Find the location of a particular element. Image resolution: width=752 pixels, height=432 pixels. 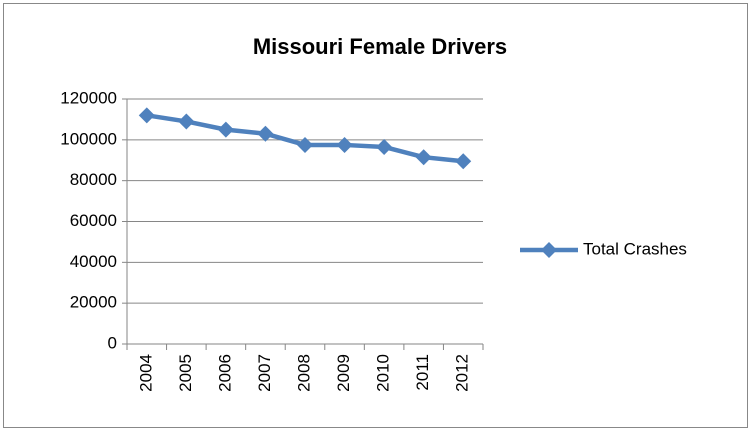

x-tick-label: 2004 is located at coordinates (145, 373).